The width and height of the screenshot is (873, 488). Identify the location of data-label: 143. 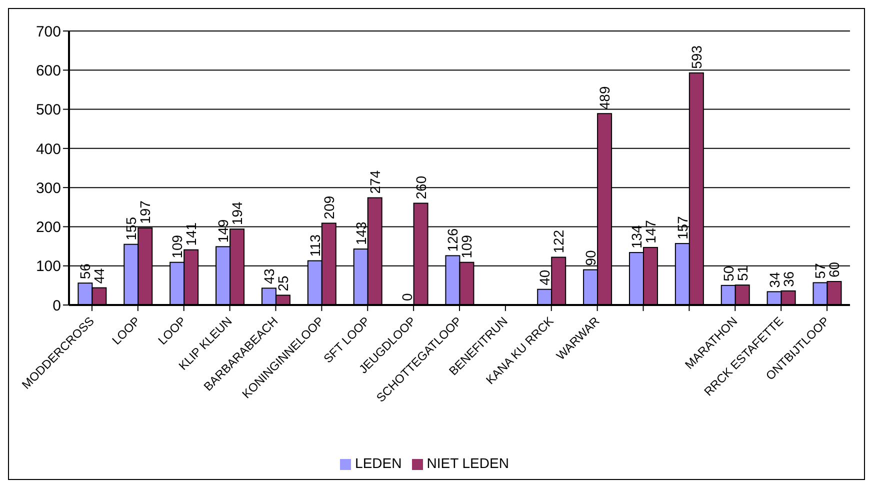
(360, 233).